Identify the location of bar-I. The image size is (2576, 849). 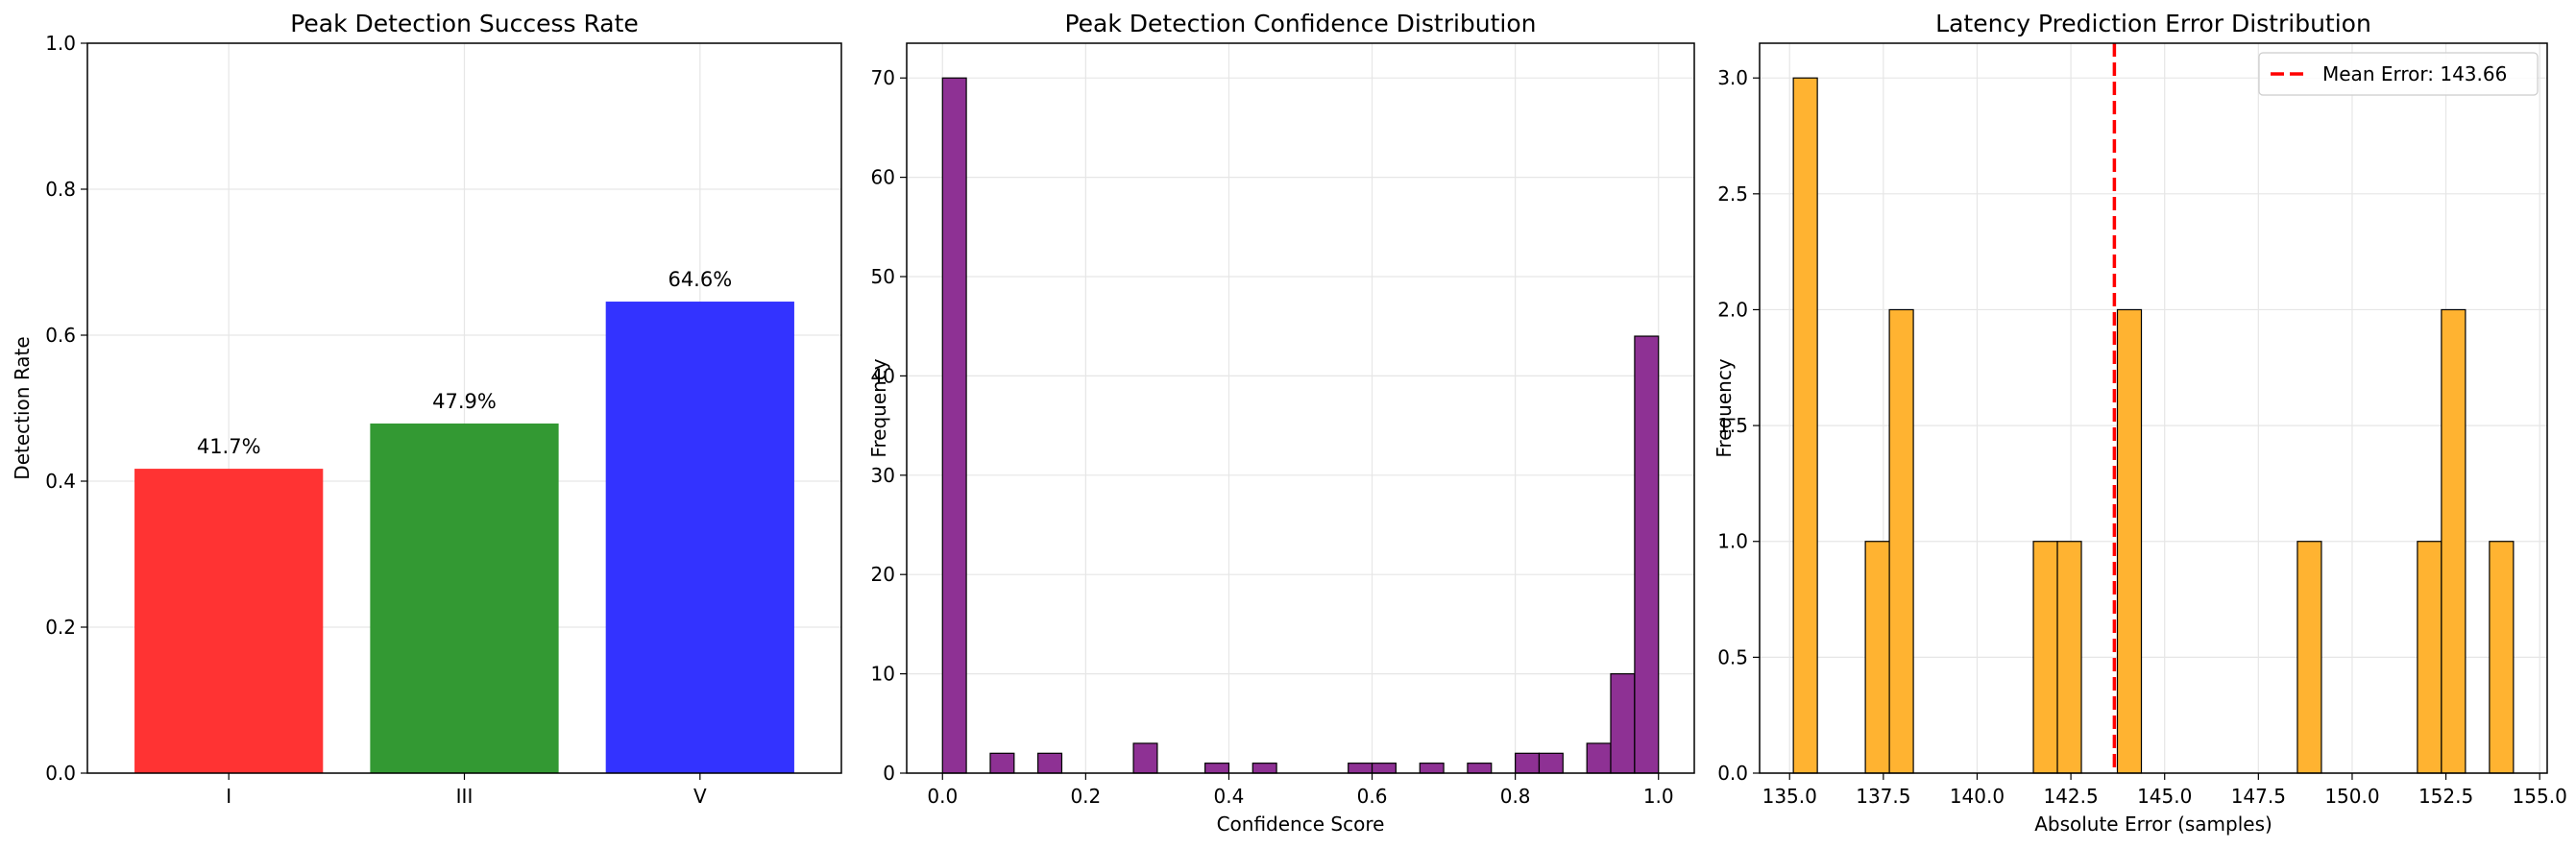
(229, 621).